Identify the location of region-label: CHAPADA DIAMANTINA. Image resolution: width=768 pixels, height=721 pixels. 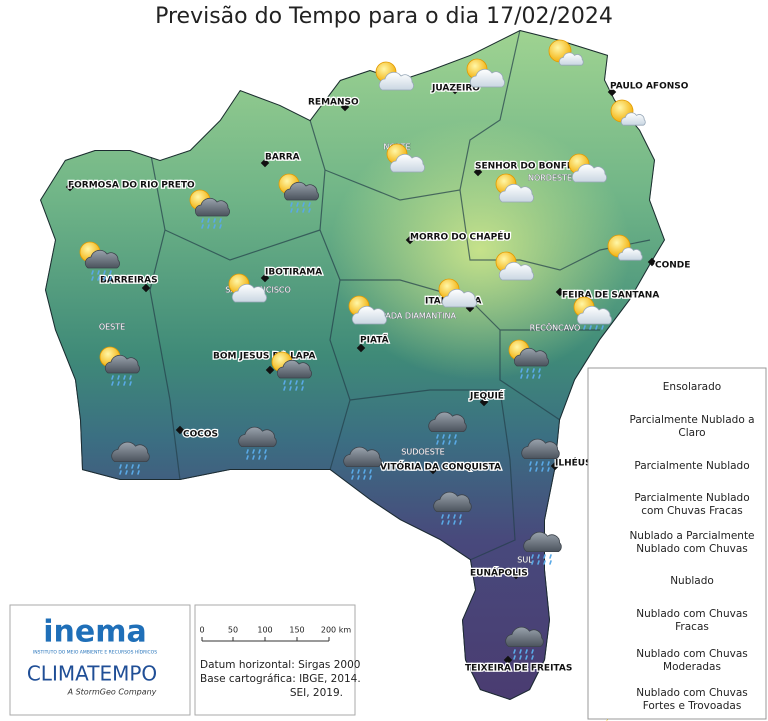
(410, 316).